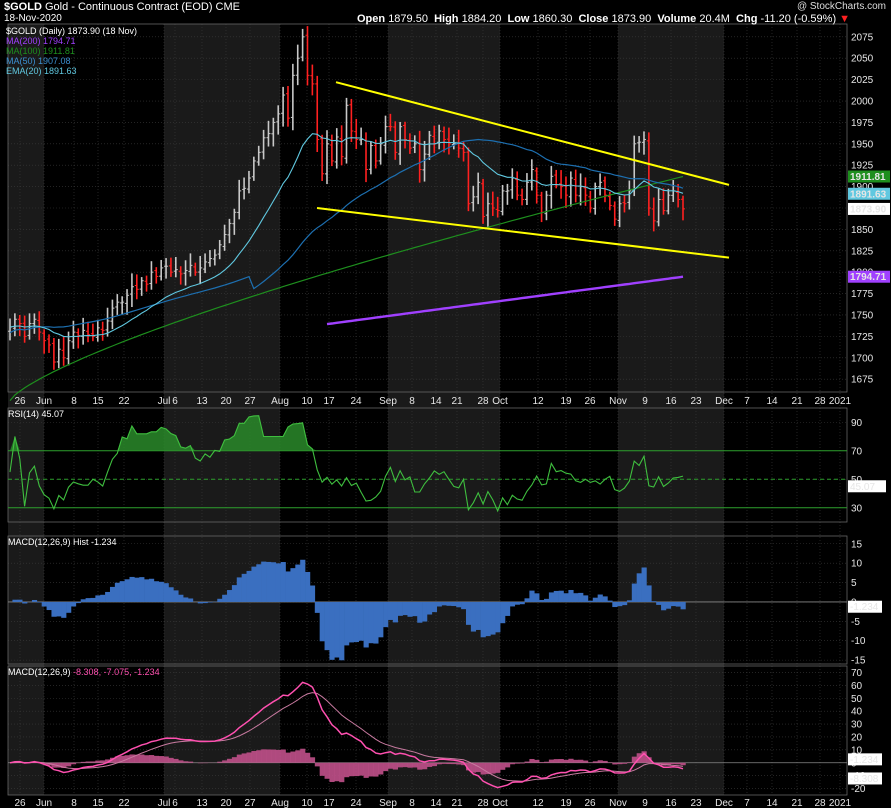  What do you see at coordinates (226, 803) in the screenshot?
I see `macd-xtick-8: 20` at bounding box center [226, 803].